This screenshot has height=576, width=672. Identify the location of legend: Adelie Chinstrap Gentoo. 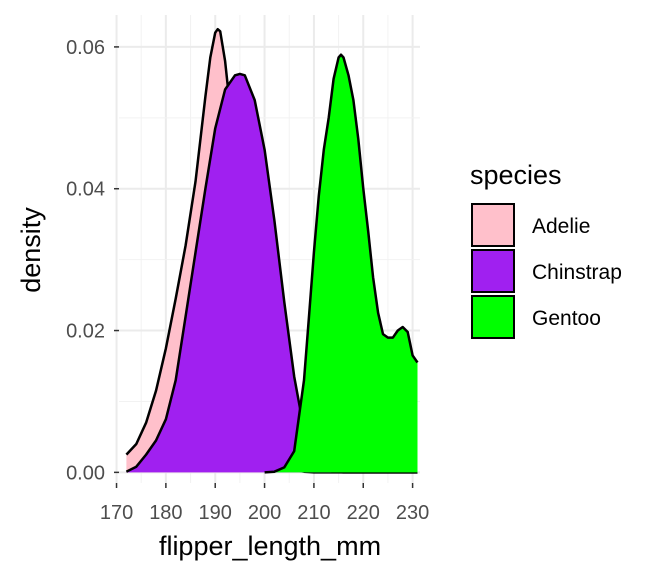
(546, 271).